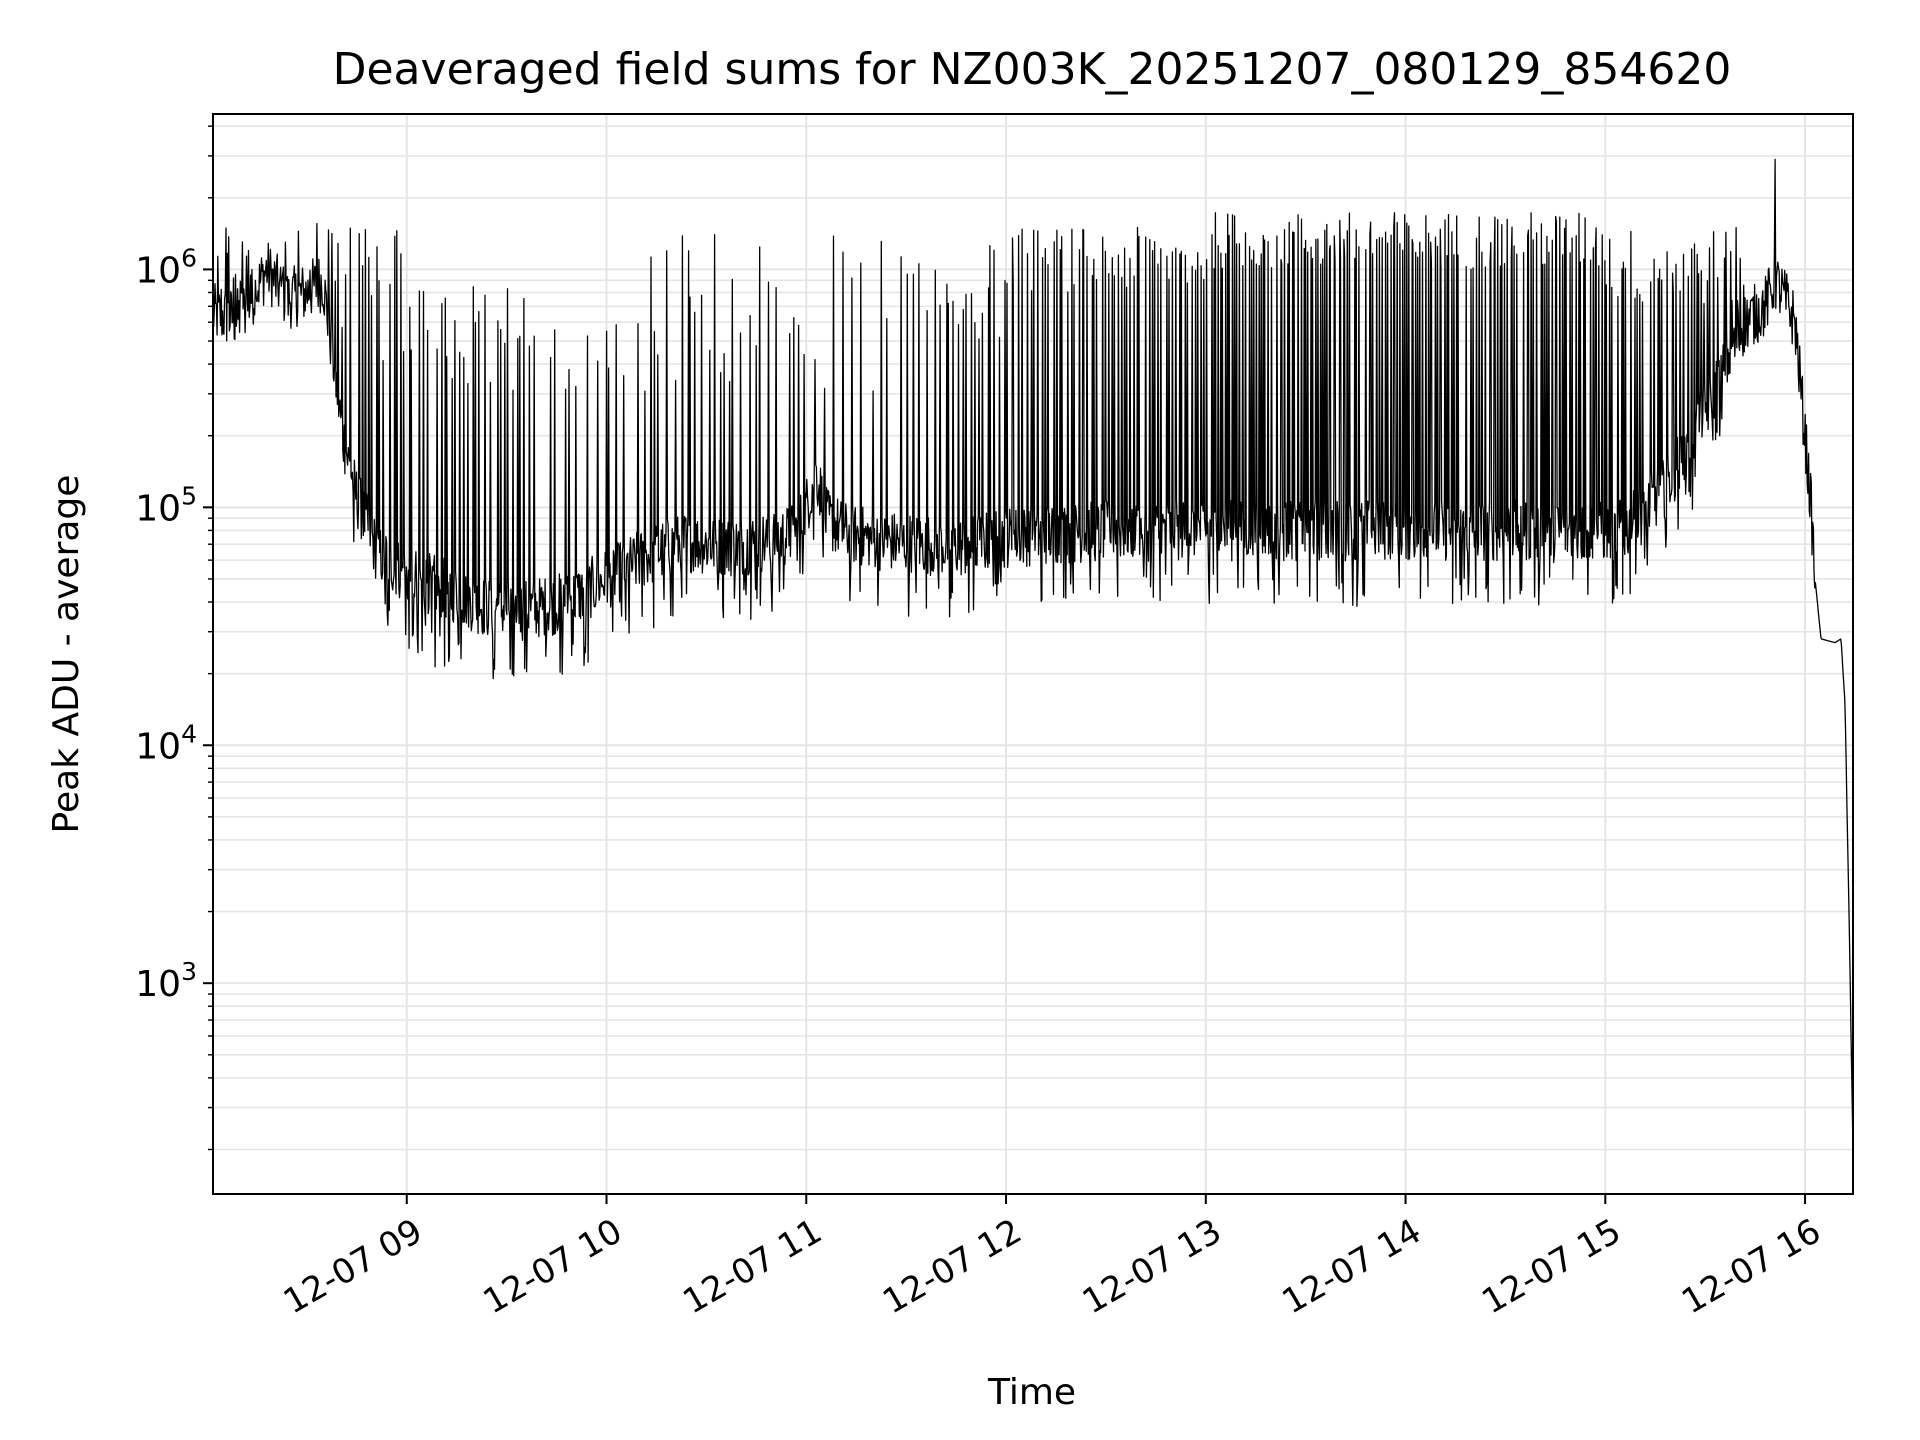 The image size is (1920, 1440). Describe the element at coordinates (189, 495) in the screenshot. I see `y-tick-exponent: 5` at that location.